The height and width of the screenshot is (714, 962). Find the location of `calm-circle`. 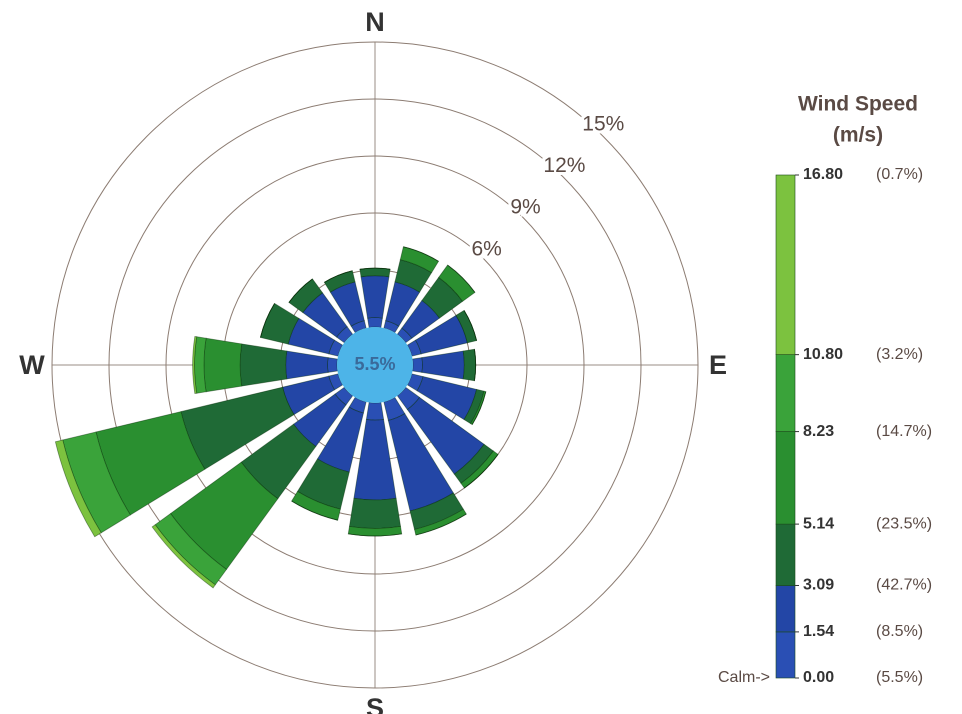

calm-circle is located at coordinates (375, 365).